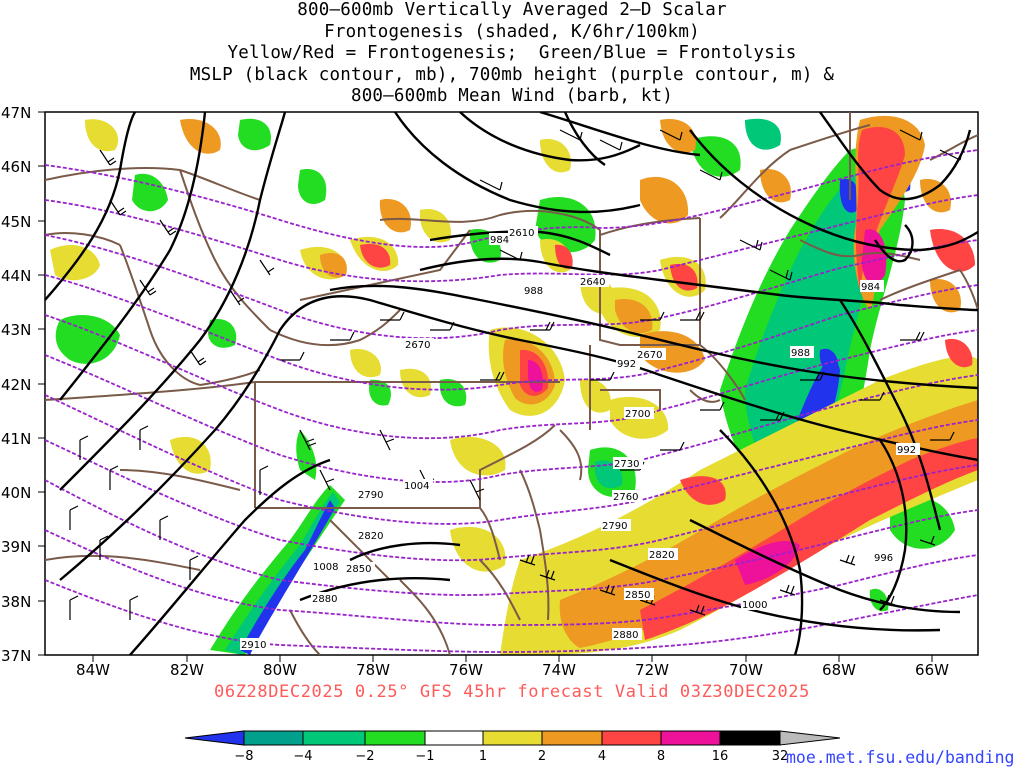 This screenshot has width=1024, height=768. I want to click on lat-label-37n: 37N, so click(16, 656).